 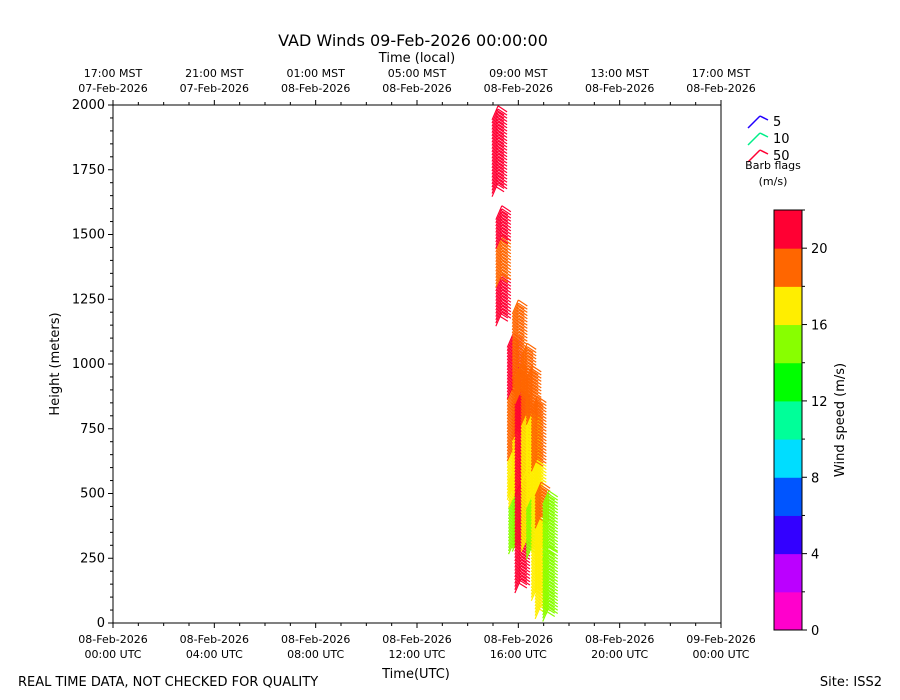 I want to click on colorbar-band, so click(x=788, y=344).